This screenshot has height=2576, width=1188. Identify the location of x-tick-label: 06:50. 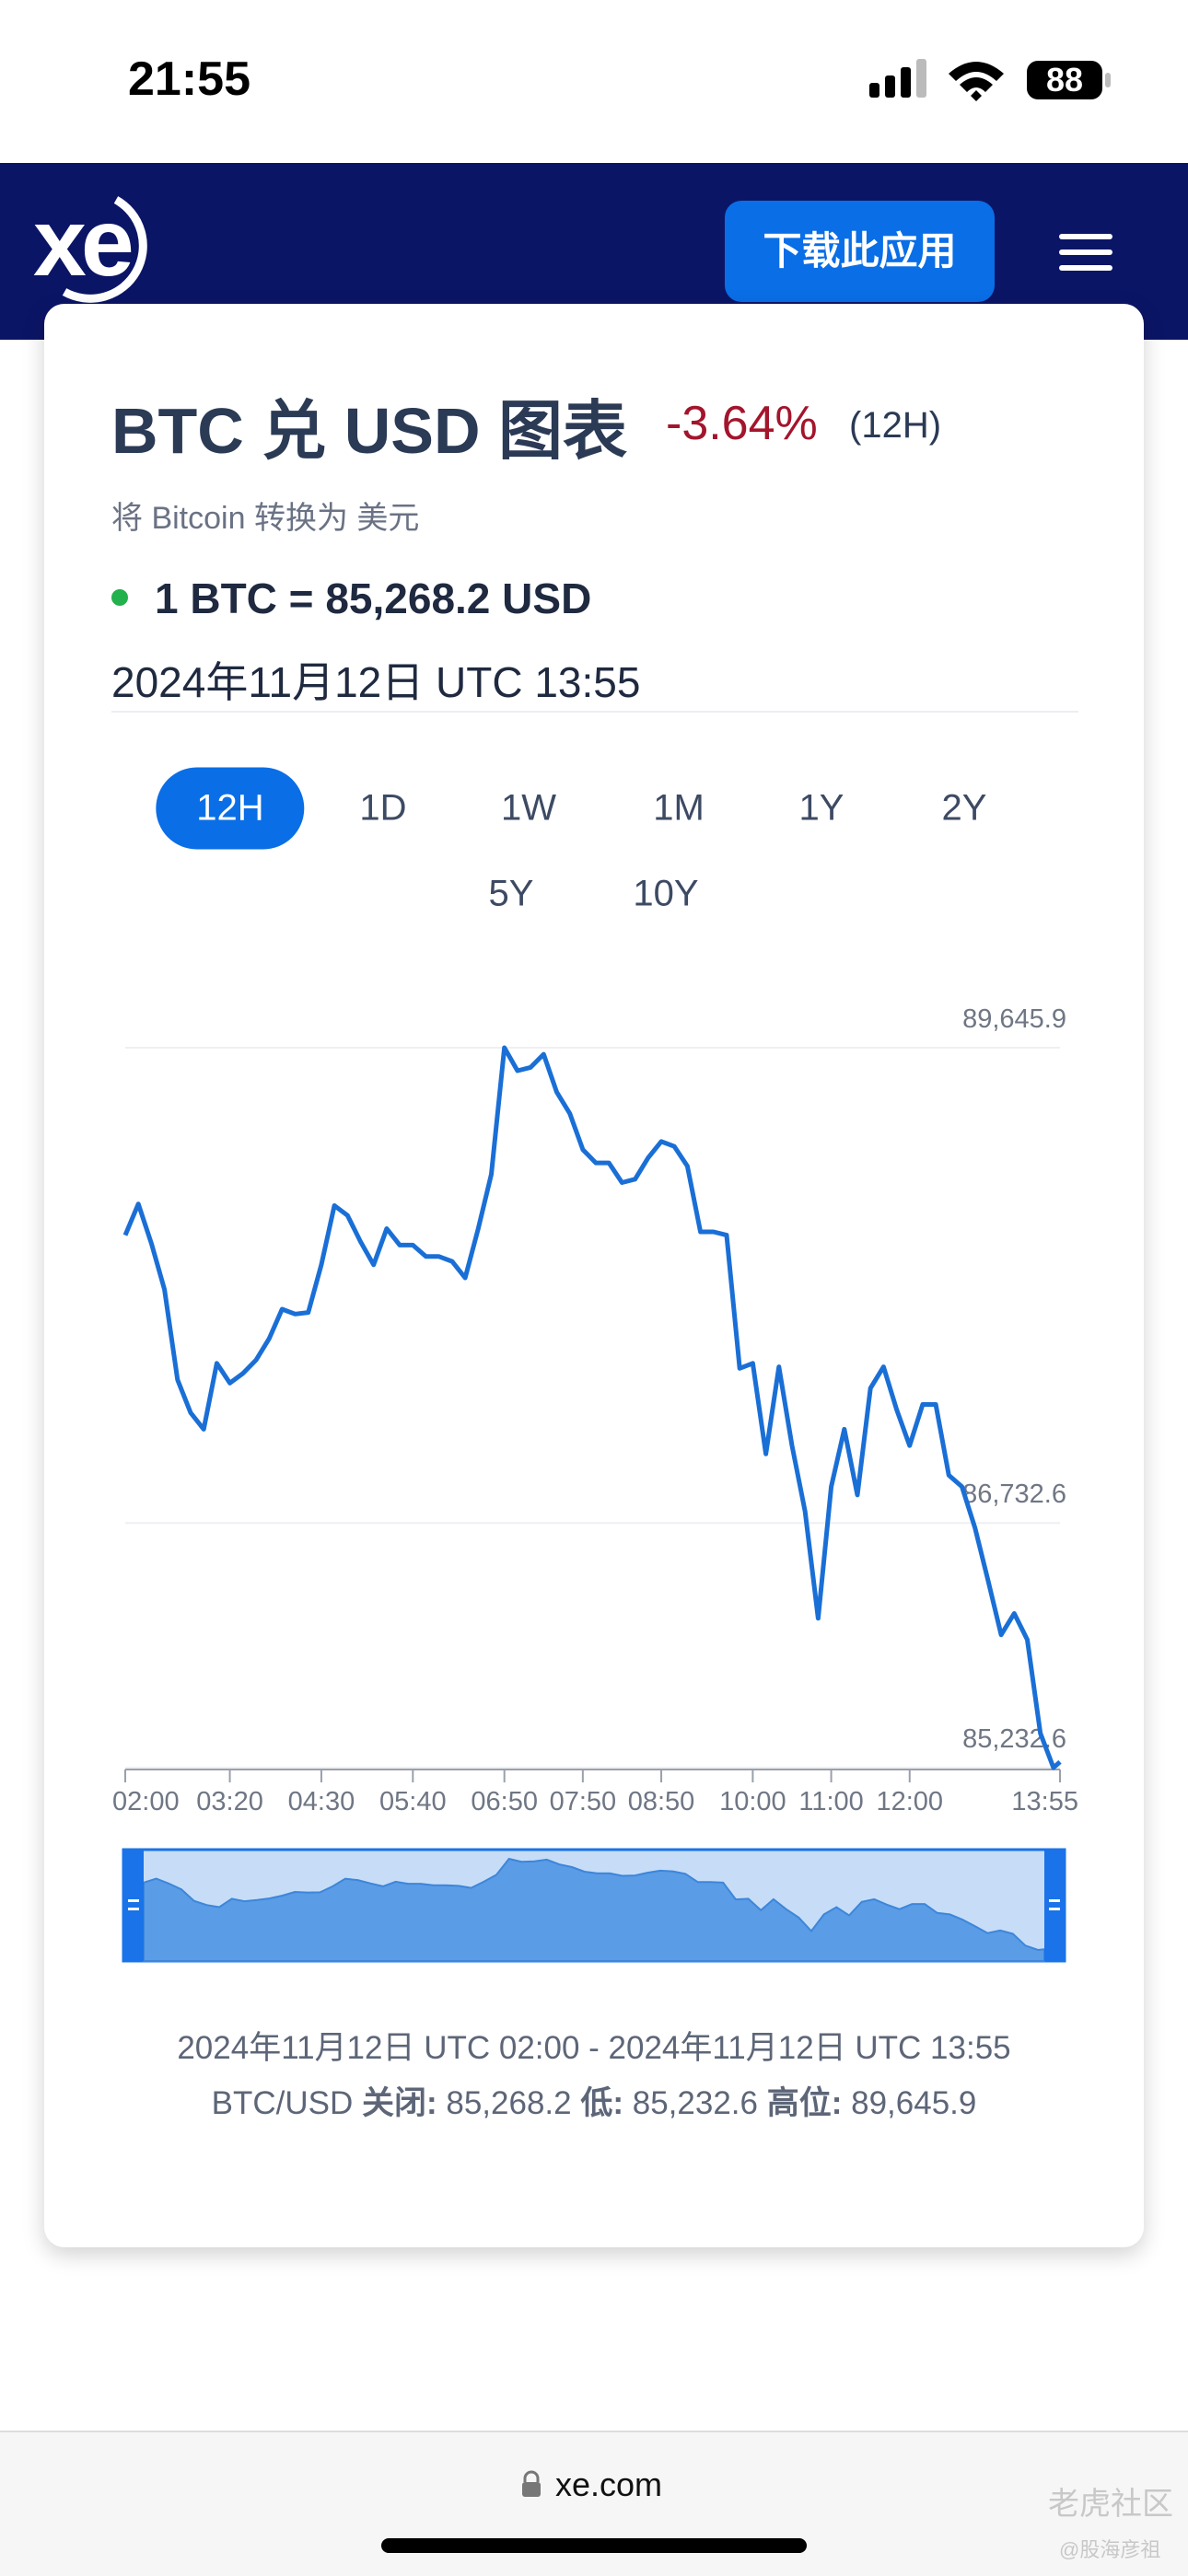
(504, 1801).